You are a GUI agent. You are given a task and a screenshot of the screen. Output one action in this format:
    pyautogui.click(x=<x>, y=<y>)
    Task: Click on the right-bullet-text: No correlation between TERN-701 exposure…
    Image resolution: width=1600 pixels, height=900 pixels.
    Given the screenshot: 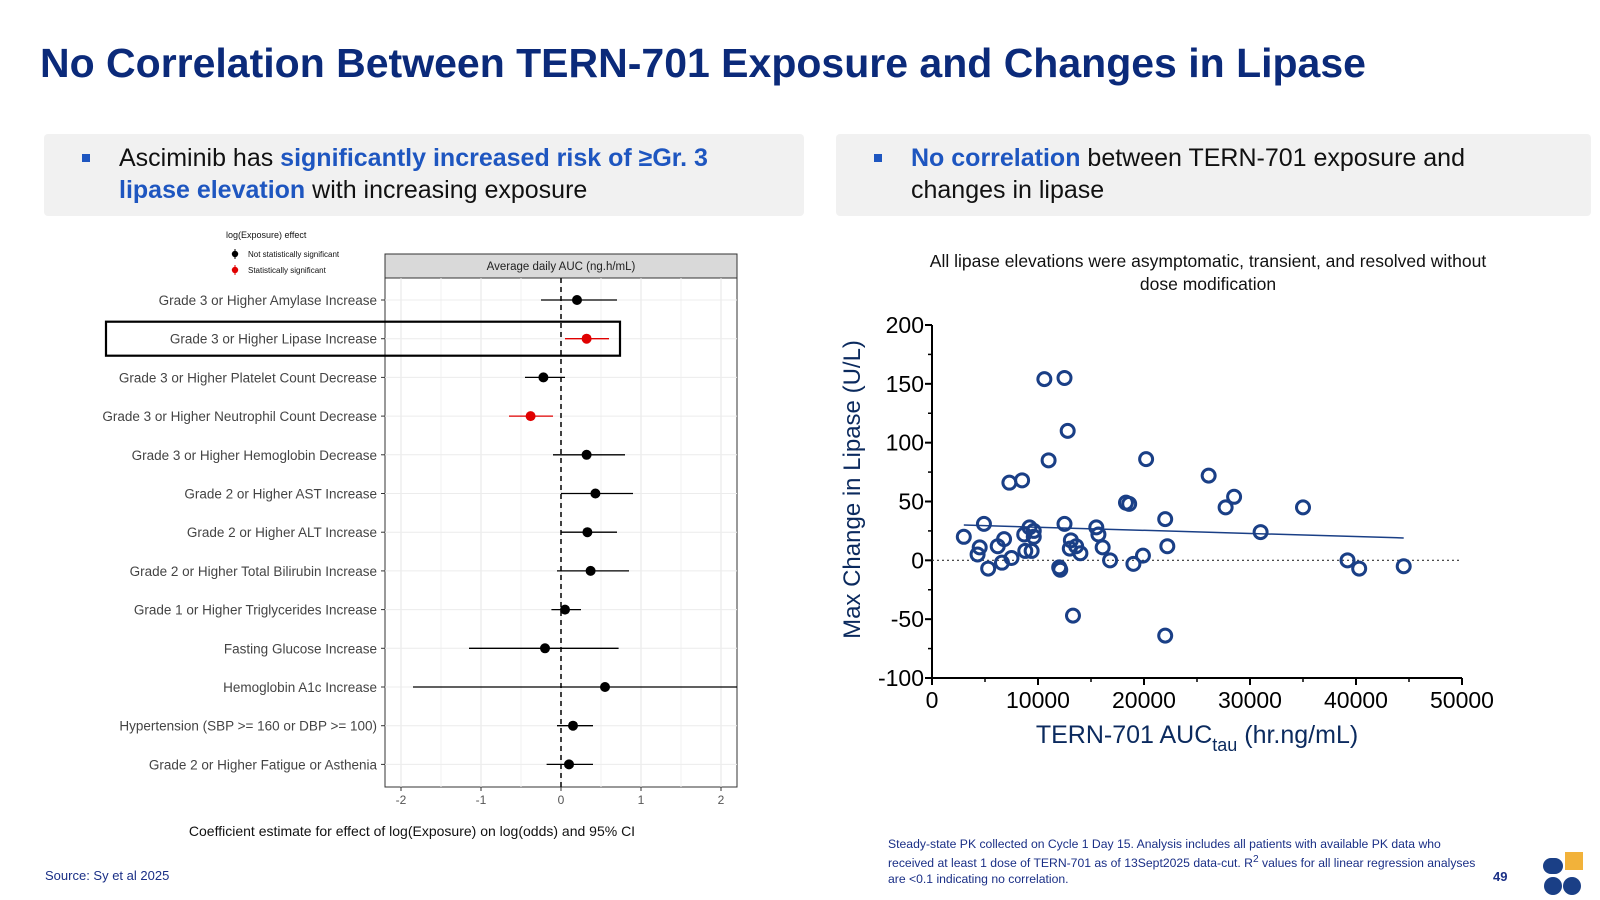 What is the action you would take?
    pyautogui.click(x=1236, y=174)
    